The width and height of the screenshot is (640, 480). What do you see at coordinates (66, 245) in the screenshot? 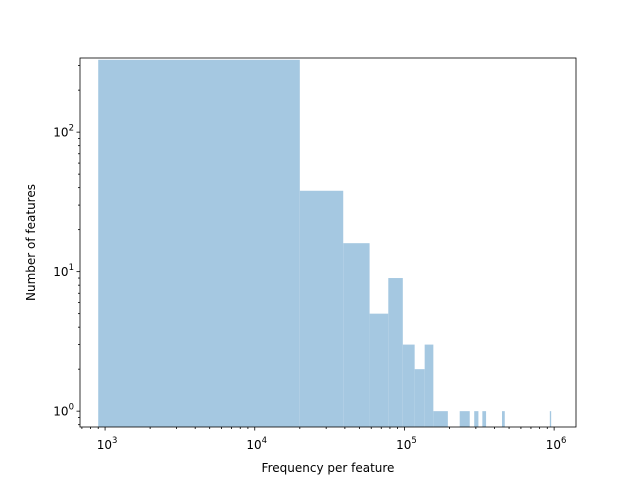
I see `y-axis-ticks: 10⁰ 10¹ 10²` at bounding box center [66, 245].